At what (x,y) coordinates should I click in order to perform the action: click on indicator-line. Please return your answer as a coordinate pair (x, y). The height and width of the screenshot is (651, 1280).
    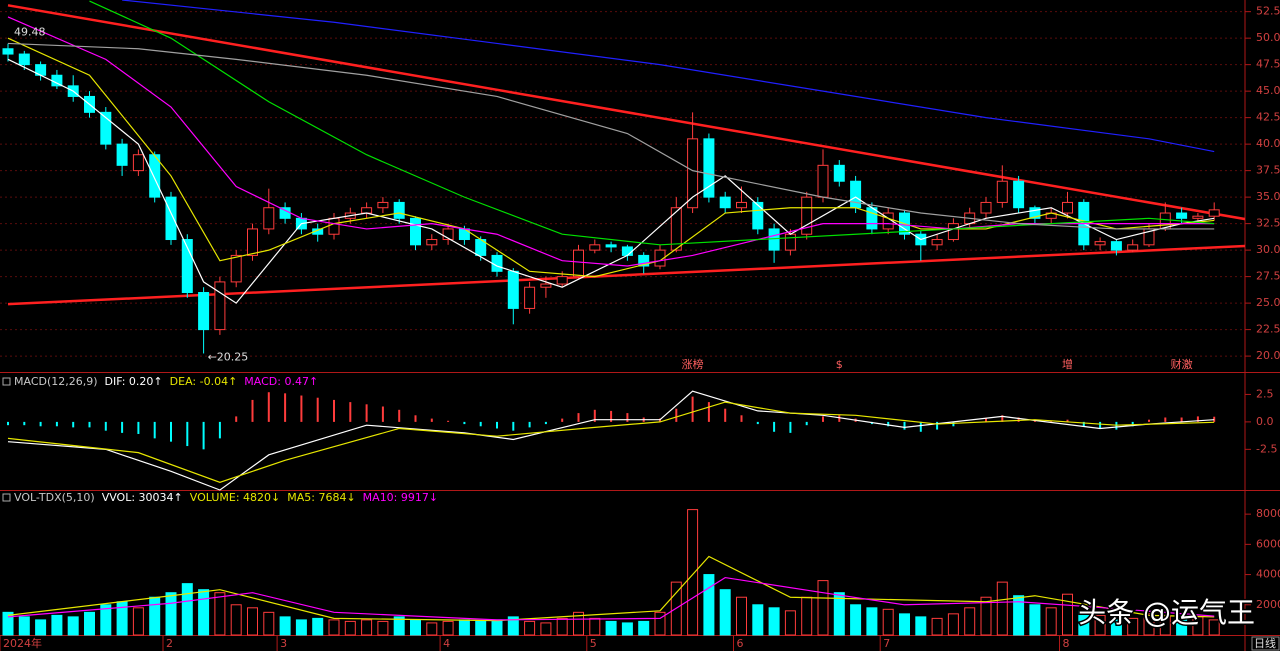
    Looking at the image, I should click on (611, 598).